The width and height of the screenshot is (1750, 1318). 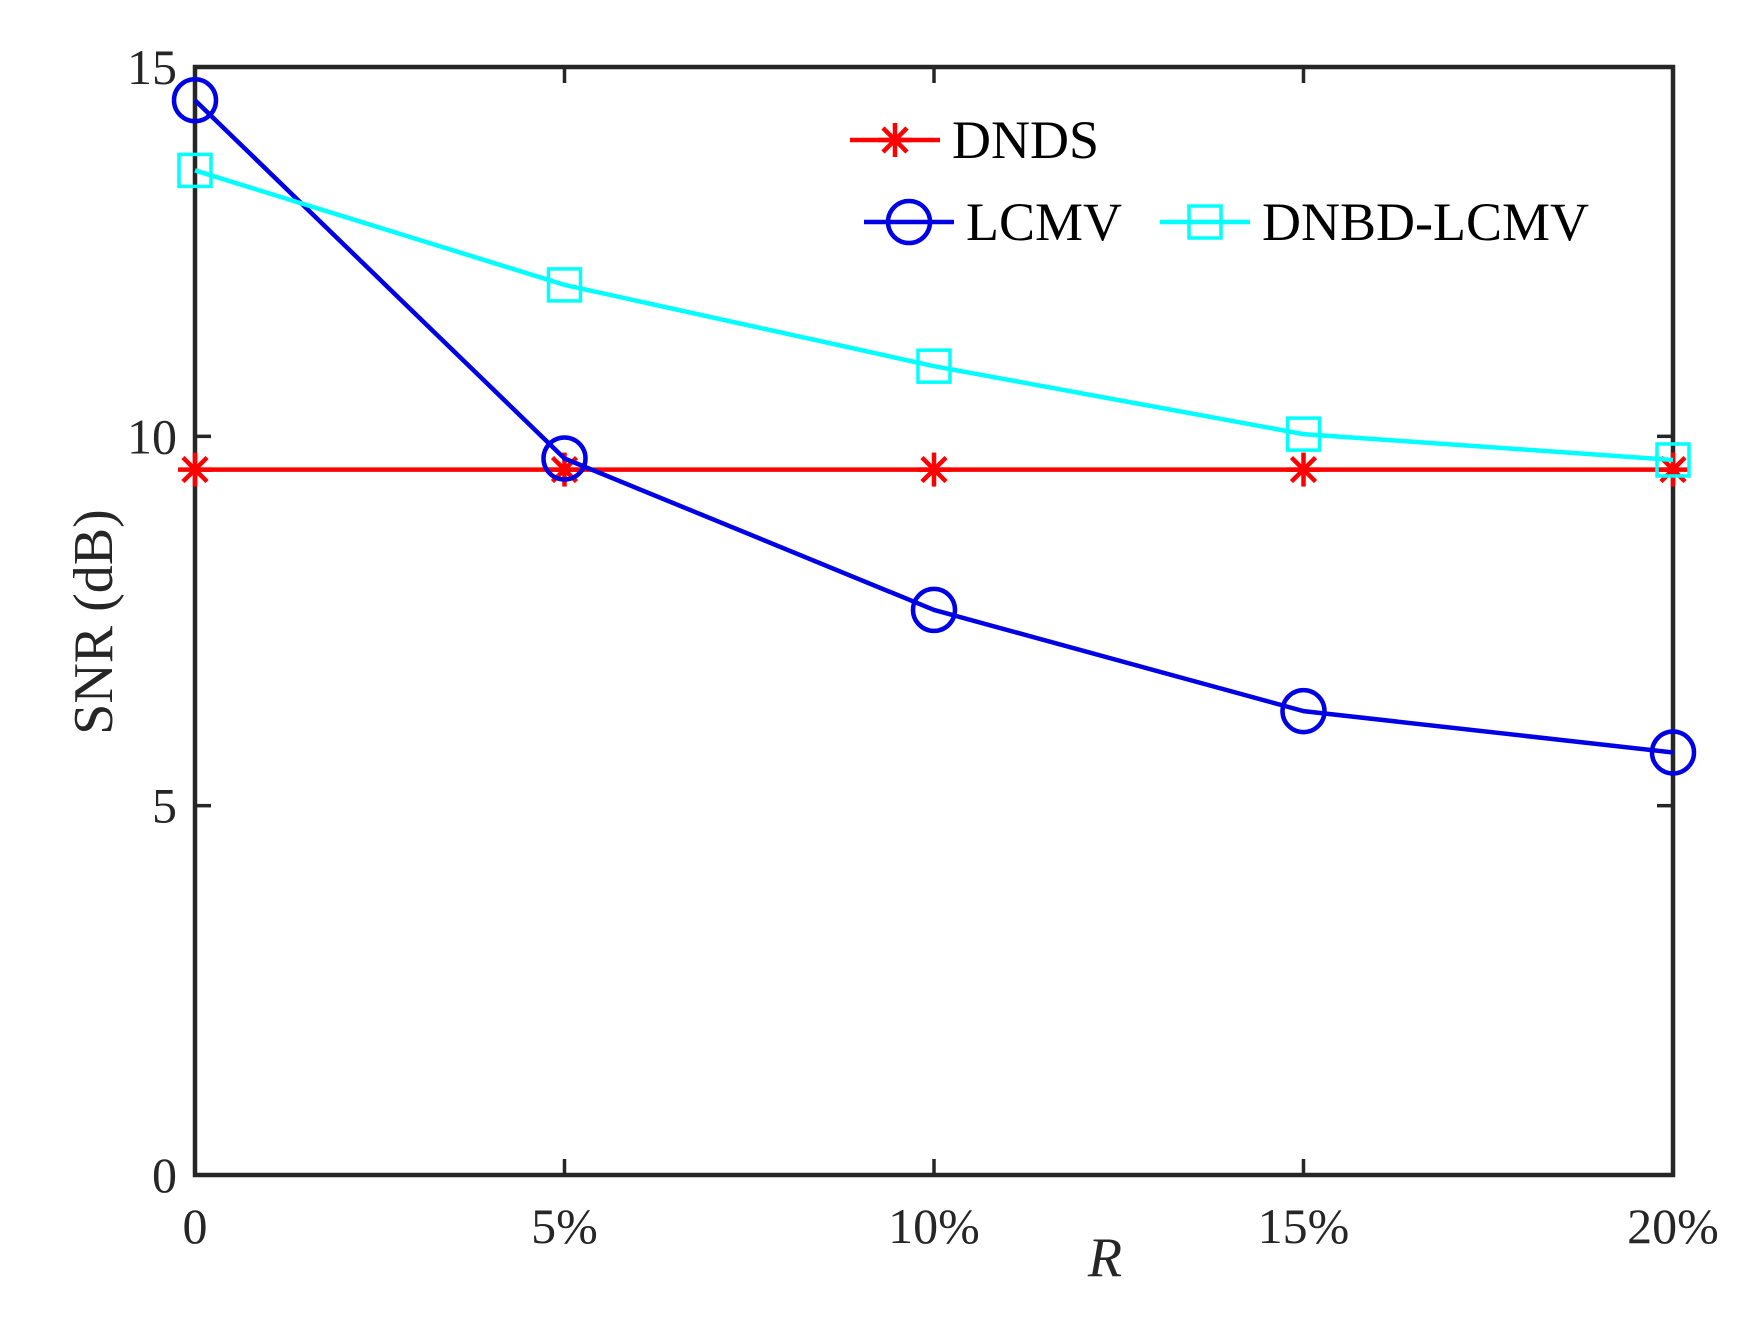 What do you see at coordinates (152, 436) in the screenshot?
I see `y-tick-label: 10` at bounding box center [152, 436].